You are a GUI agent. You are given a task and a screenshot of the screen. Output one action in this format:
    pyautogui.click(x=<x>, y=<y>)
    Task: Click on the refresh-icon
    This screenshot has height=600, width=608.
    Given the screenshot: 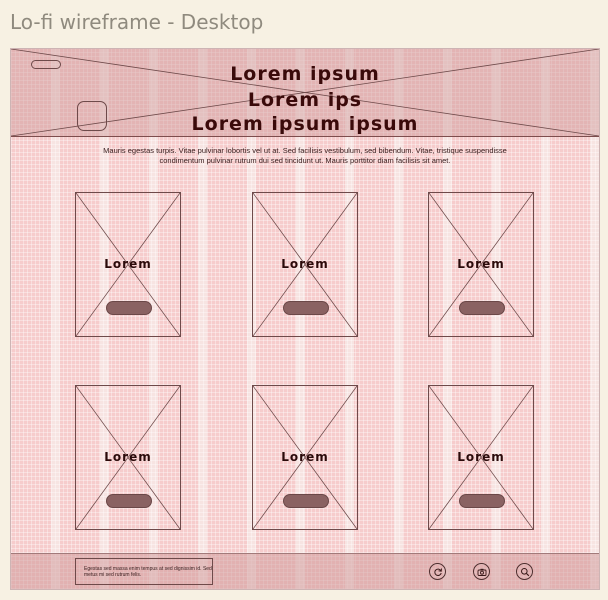 What is the action you would take?
    pyautogui.click(x=437, y=571)
    